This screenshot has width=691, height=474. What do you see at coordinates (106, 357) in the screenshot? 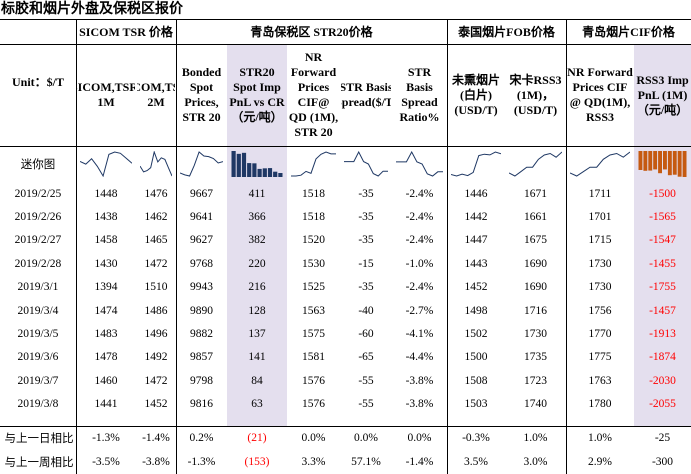
I see `table-cell: 1478` at bounding box center [106, 357].